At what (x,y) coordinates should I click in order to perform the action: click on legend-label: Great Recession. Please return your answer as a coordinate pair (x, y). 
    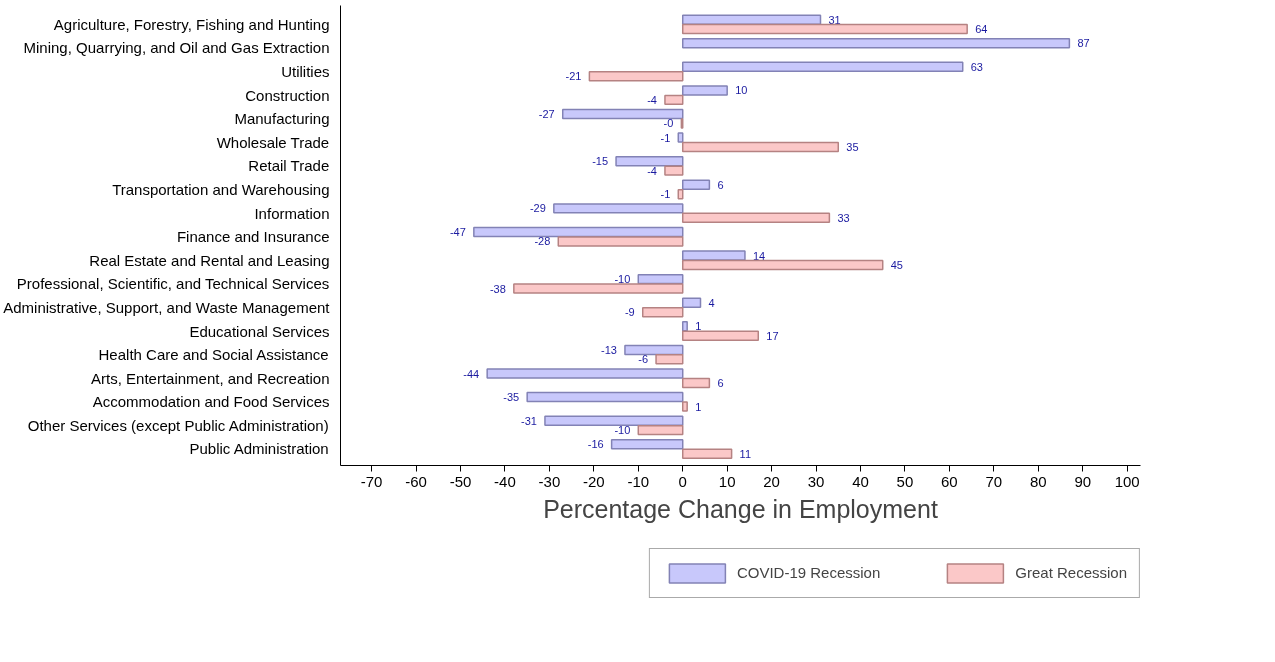
    Looking at the image, I should click on (1071, 572).